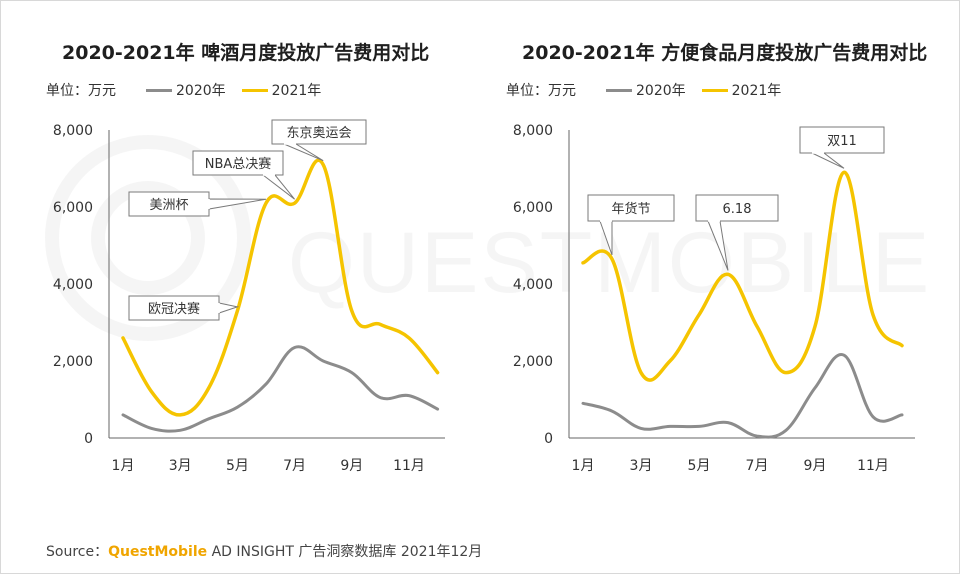  I want to click on annotation-callout: 美洲杯, so click(197, 204).